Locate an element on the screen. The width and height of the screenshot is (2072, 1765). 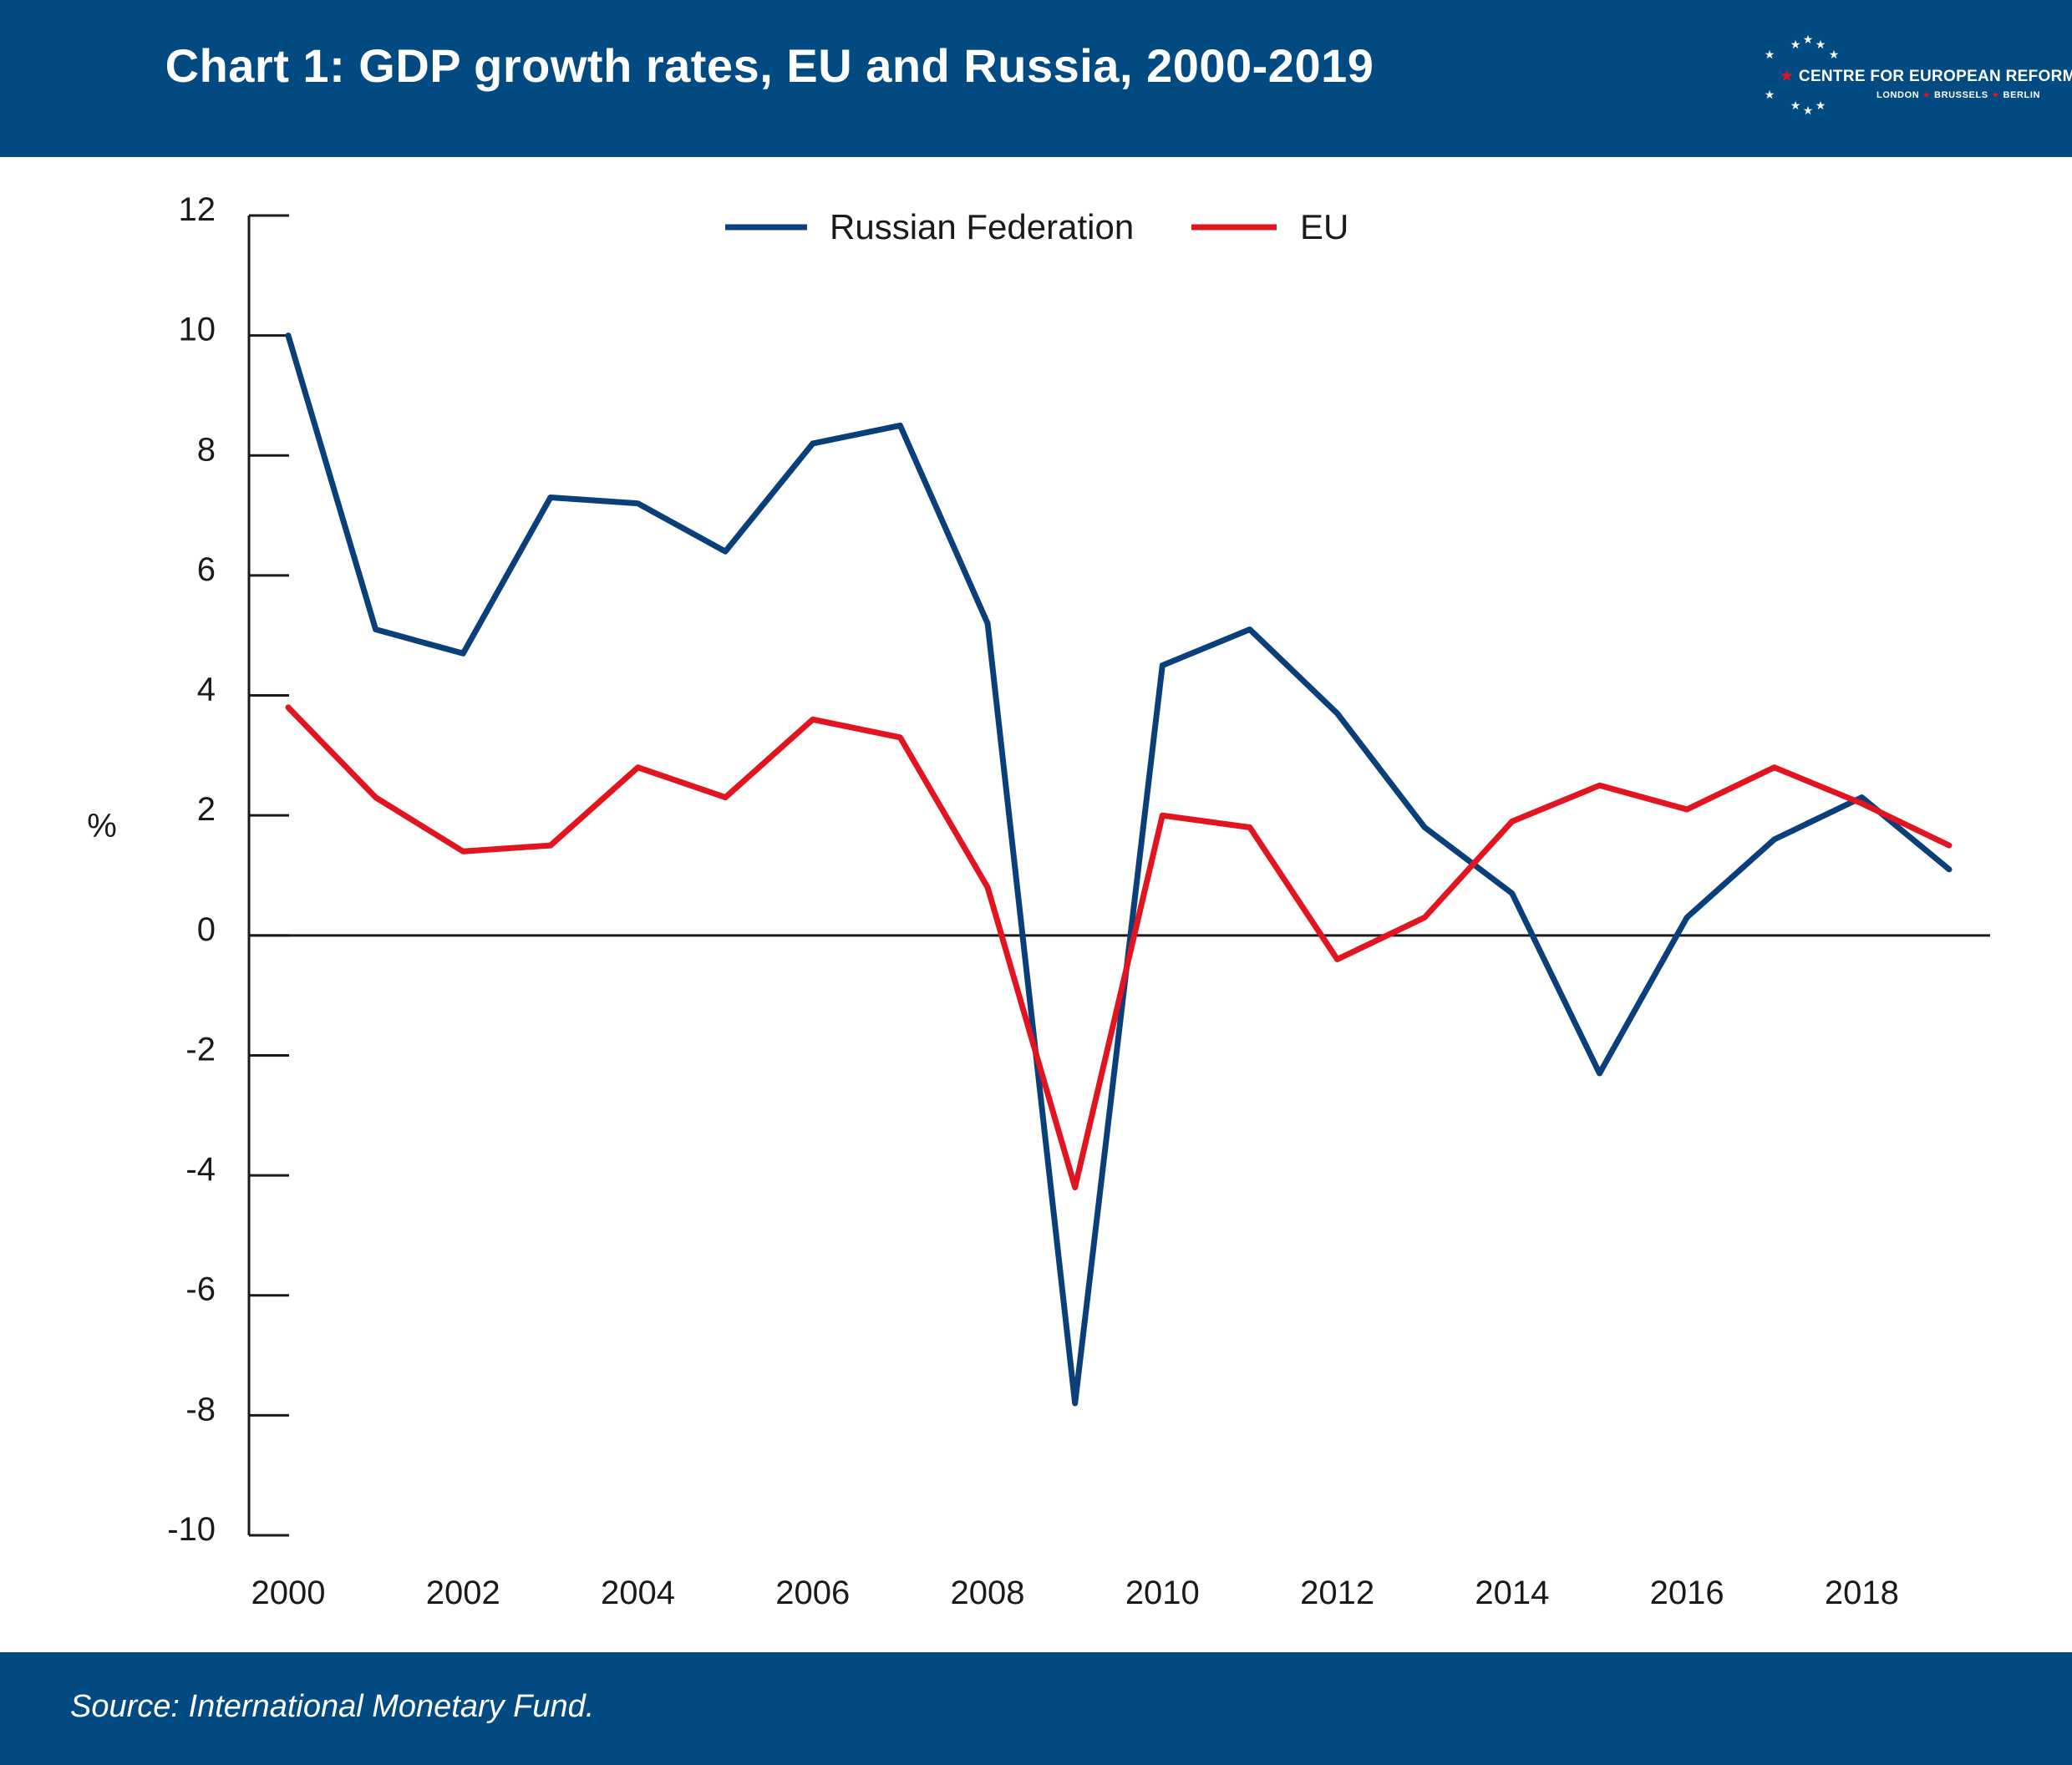
y-tick-label: 10 is located at coordinates (197, 330).